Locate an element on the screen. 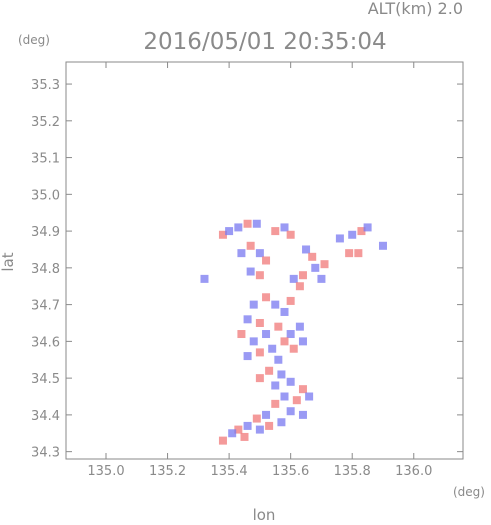 The image size is (491, 525). x-tick-label: 136.0 is located at coordinates (413, 471).